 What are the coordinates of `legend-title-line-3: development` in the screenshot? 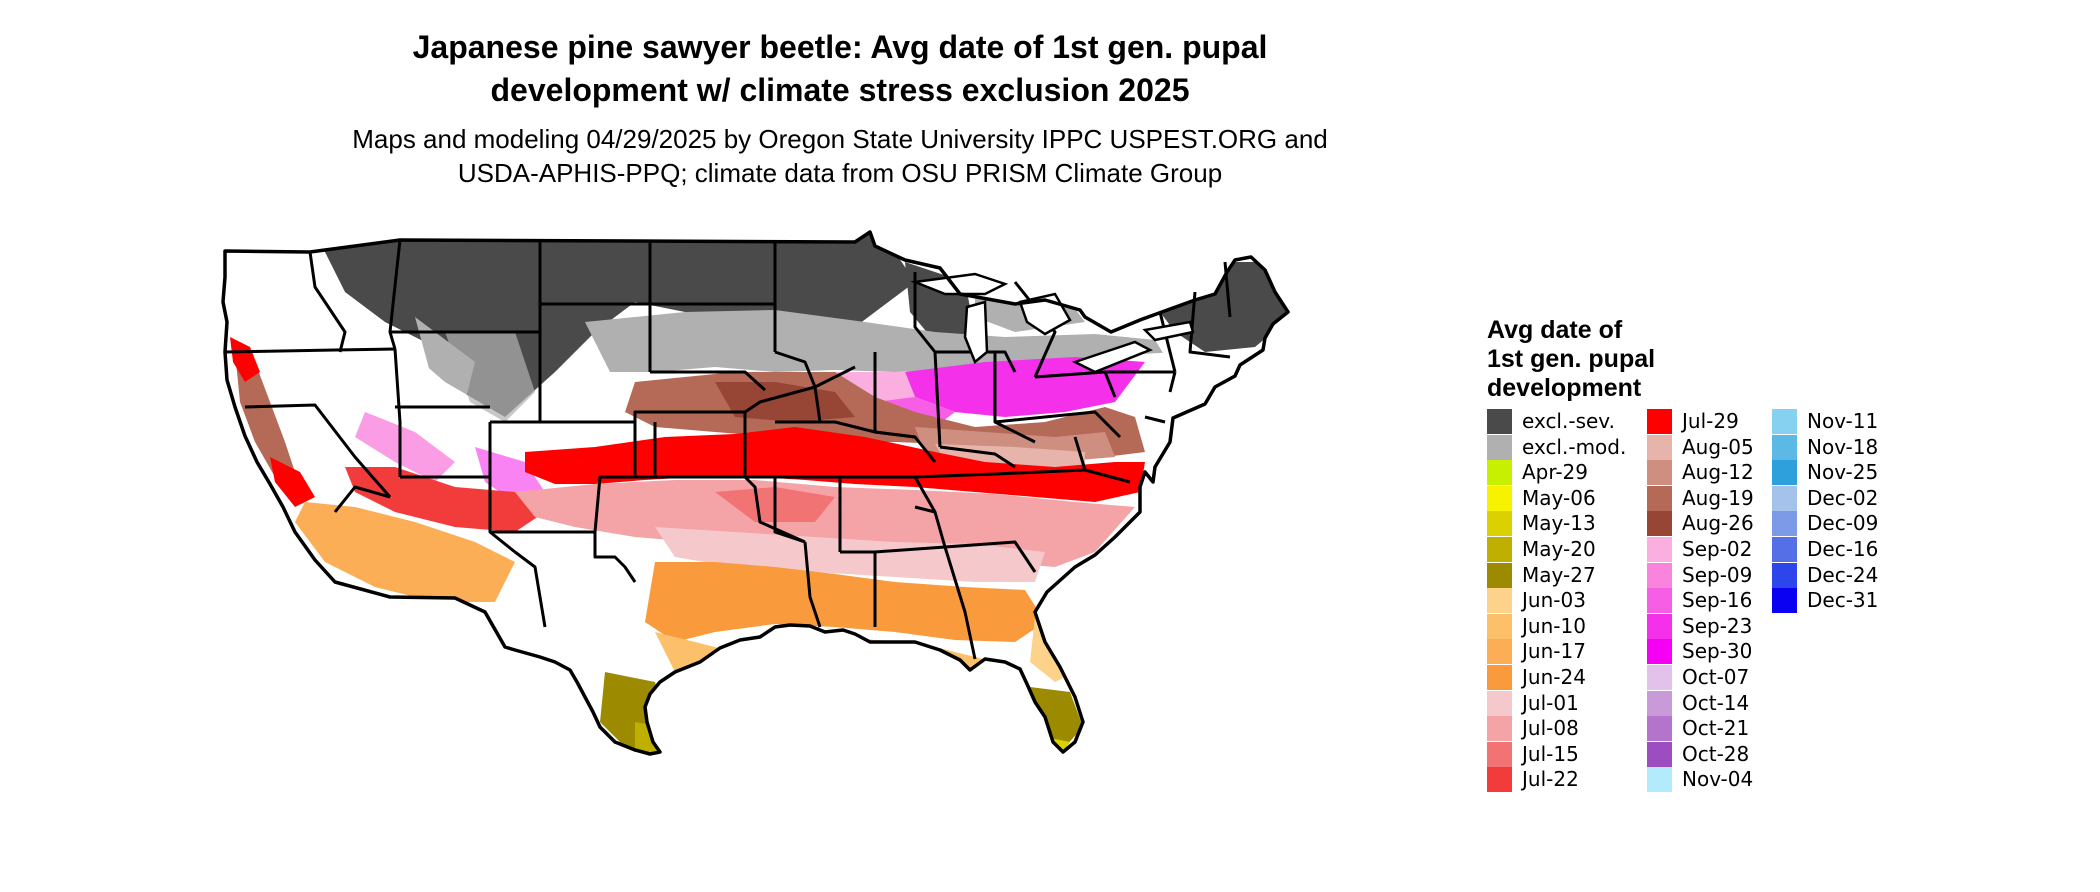 It's located at (1564, 388).